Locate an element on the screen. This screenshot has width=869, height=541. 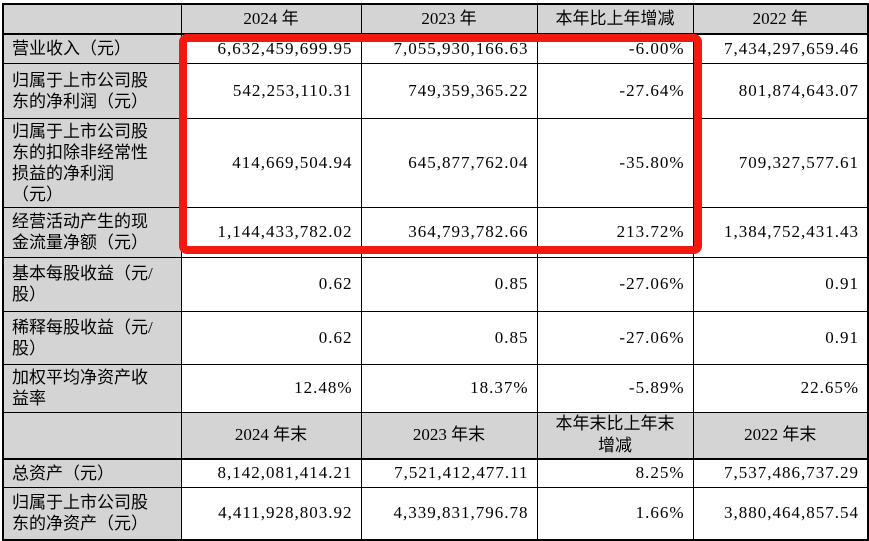
value-cell: 709,327,577.61 is located at coordinates (780, 162).